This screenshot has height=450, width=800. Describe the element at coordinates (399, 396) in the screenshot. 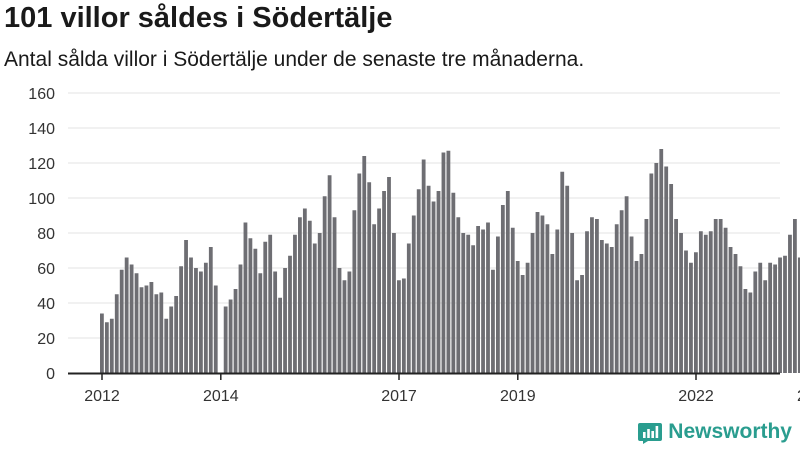

I see `x-tick-label: 2017` at that location.